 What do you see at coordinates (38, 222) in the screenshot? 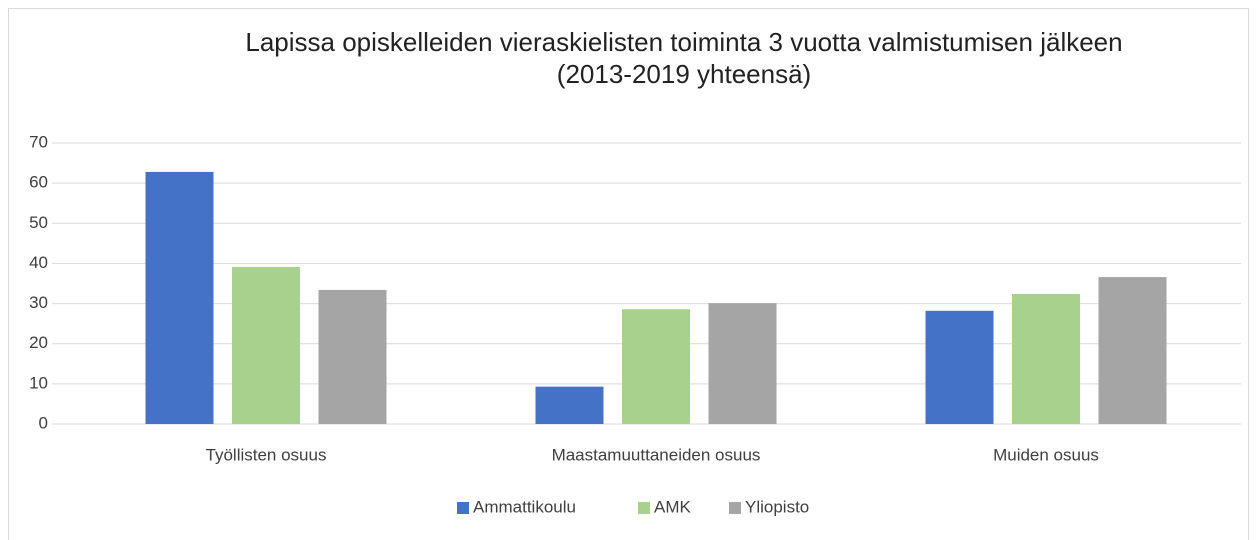
I see `y-tick-label: 50` at bounding box center [38, 222].